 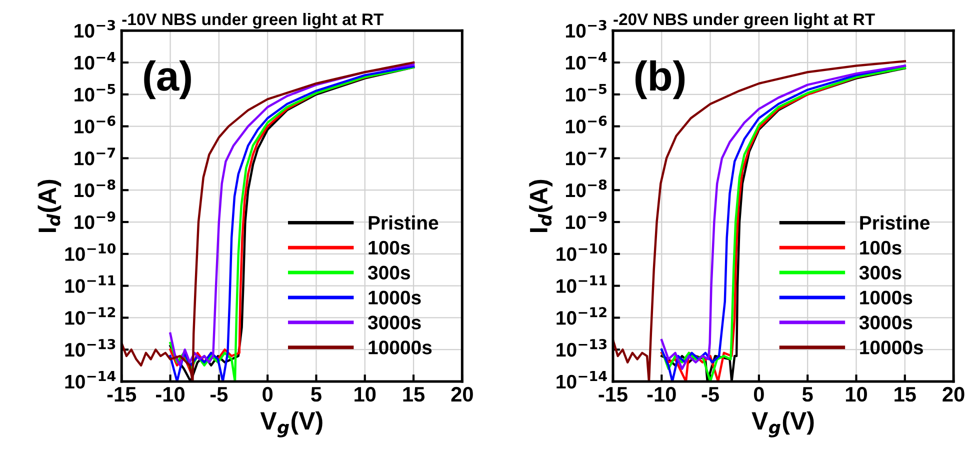 I want to click on annotation: (b), so click(x=660, y=80).